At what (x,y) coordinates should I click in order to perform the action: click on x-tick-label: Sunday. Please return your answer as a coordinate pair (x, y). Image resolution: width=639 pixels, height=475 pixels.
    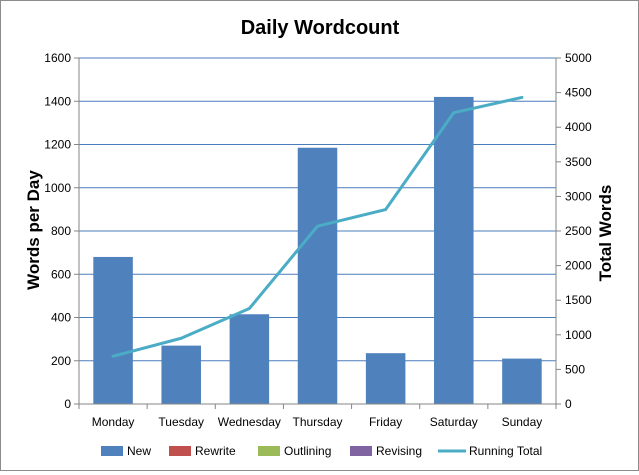
    Looking at the image, I should click on (522, 422).